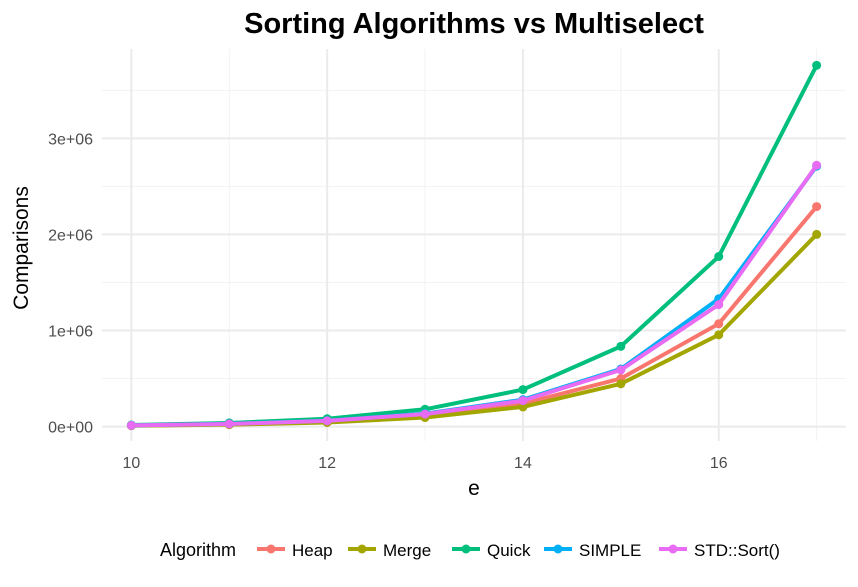 Image resolution: width=858 pixels, height=587 pixels. What do you see at coordinates (407, 550) in the screenshot?
I see `legend-label: Merge` at bounding box center [407, 550].